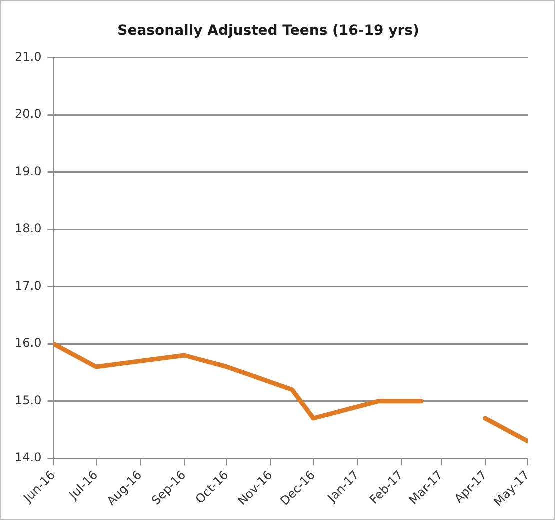 The image size is (555, 520). What do you see at coordinates (28, 229) in the screenshot?
I see `y-tick-label: 18.0` at bounding box center [28, 229].